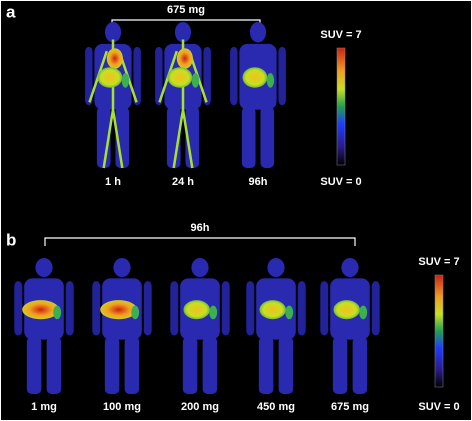 This screenshot has height=421, width=472. Describe the element at coordinates (200, 228) in the screenshot. I see `bracket-label: 96h` at that location.